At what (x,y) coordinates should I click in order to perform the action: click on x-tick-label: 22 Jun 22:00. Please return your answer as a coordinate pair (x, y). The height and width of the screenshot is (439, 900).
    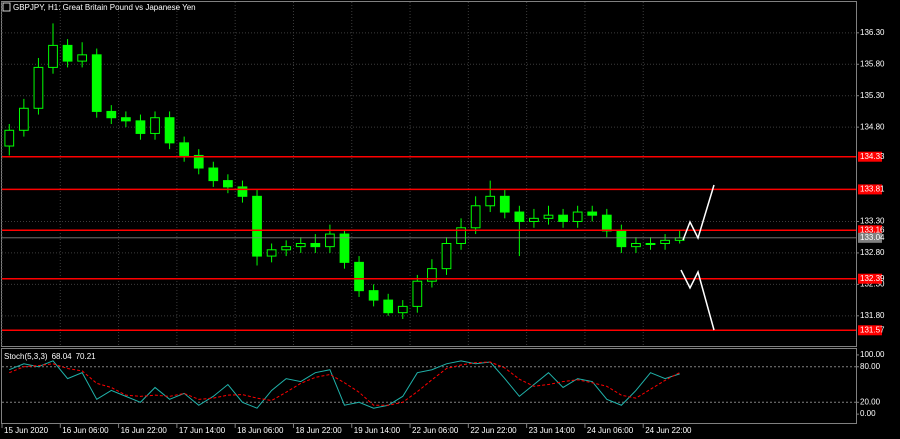
    Looking at the image, I should click on (493, 430).